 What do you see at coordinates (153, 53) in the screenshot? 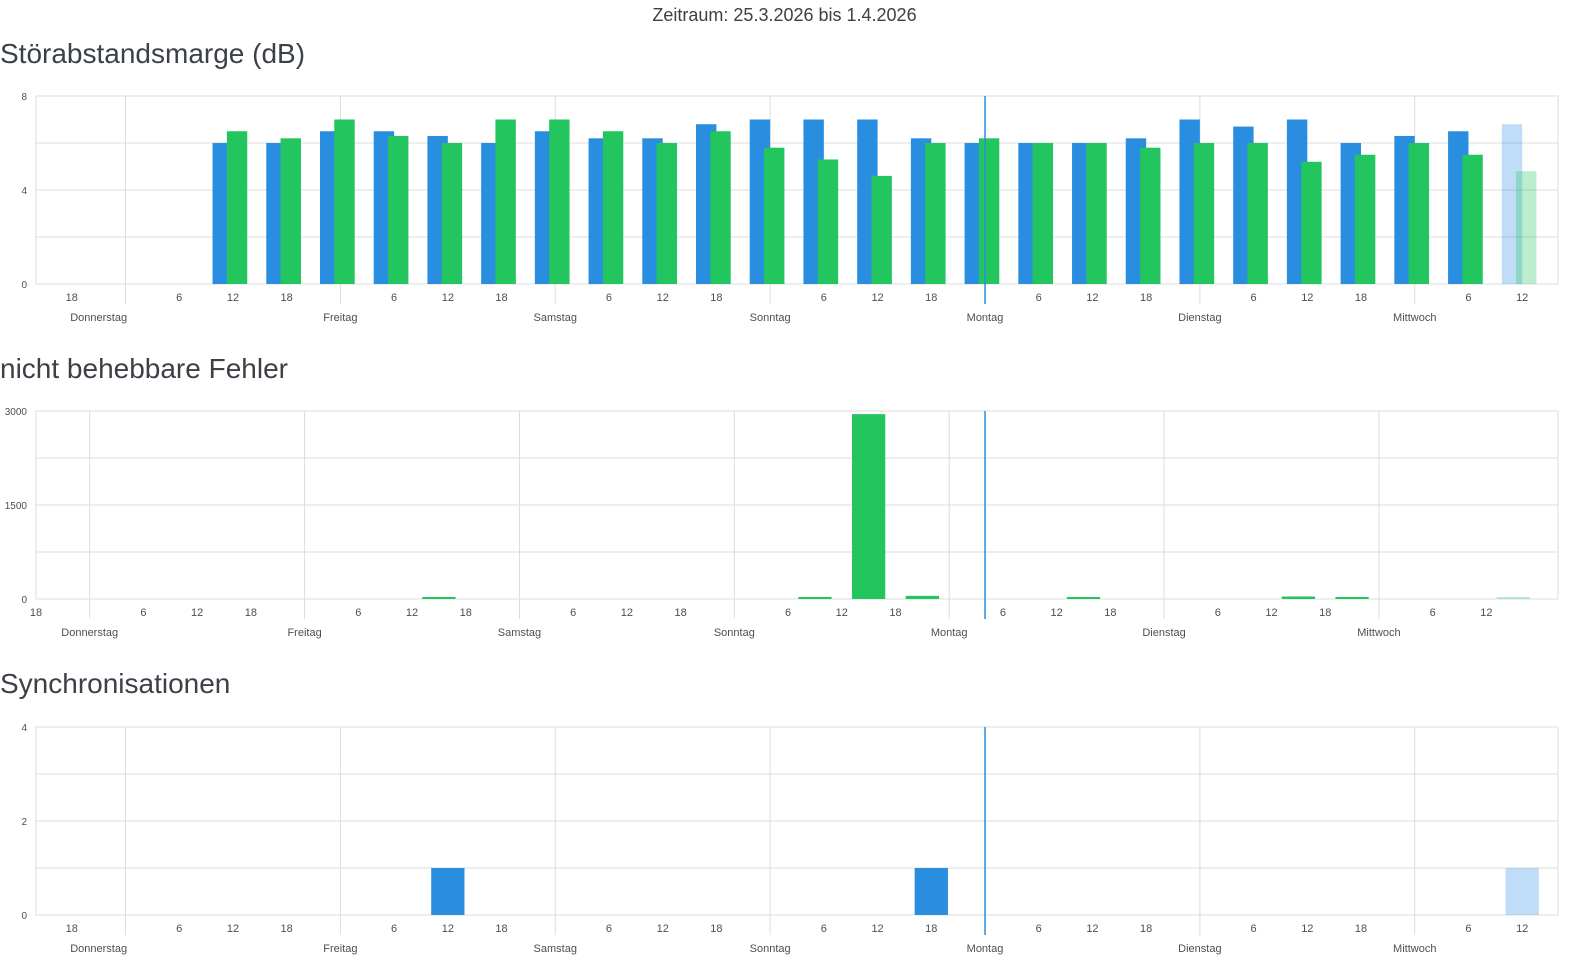
I see `snr-chart-title: Störabstandsmarge (dB)` at bounding box center [153, 53].